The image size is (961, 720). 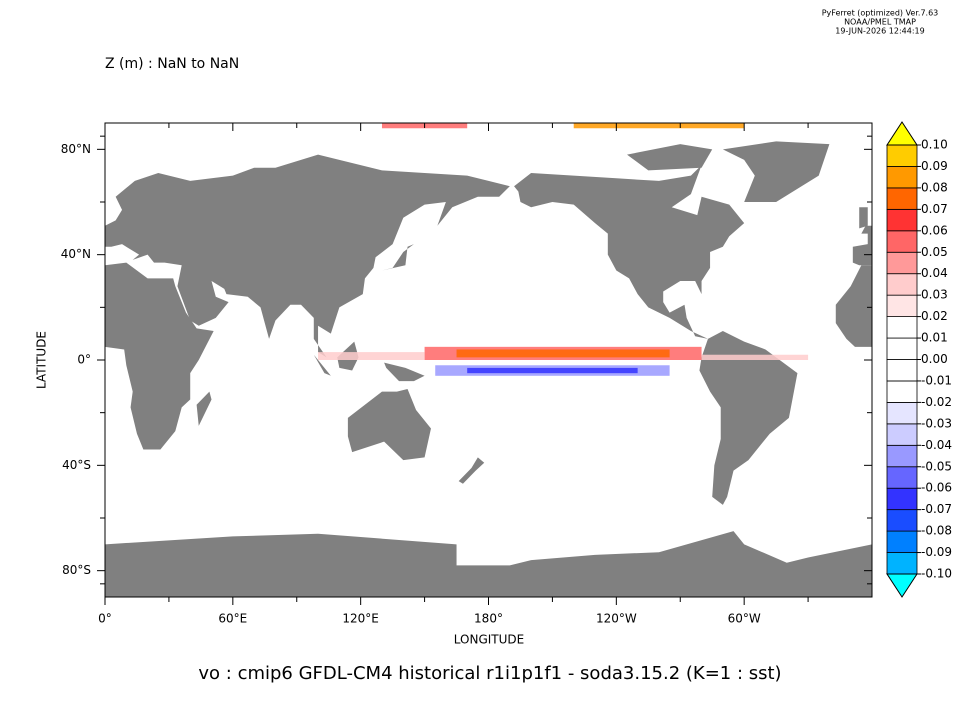 What do you see at coordinates (902, 133) in the screenshot?
I see `colorbar-over` at bounding box center [902, 133].